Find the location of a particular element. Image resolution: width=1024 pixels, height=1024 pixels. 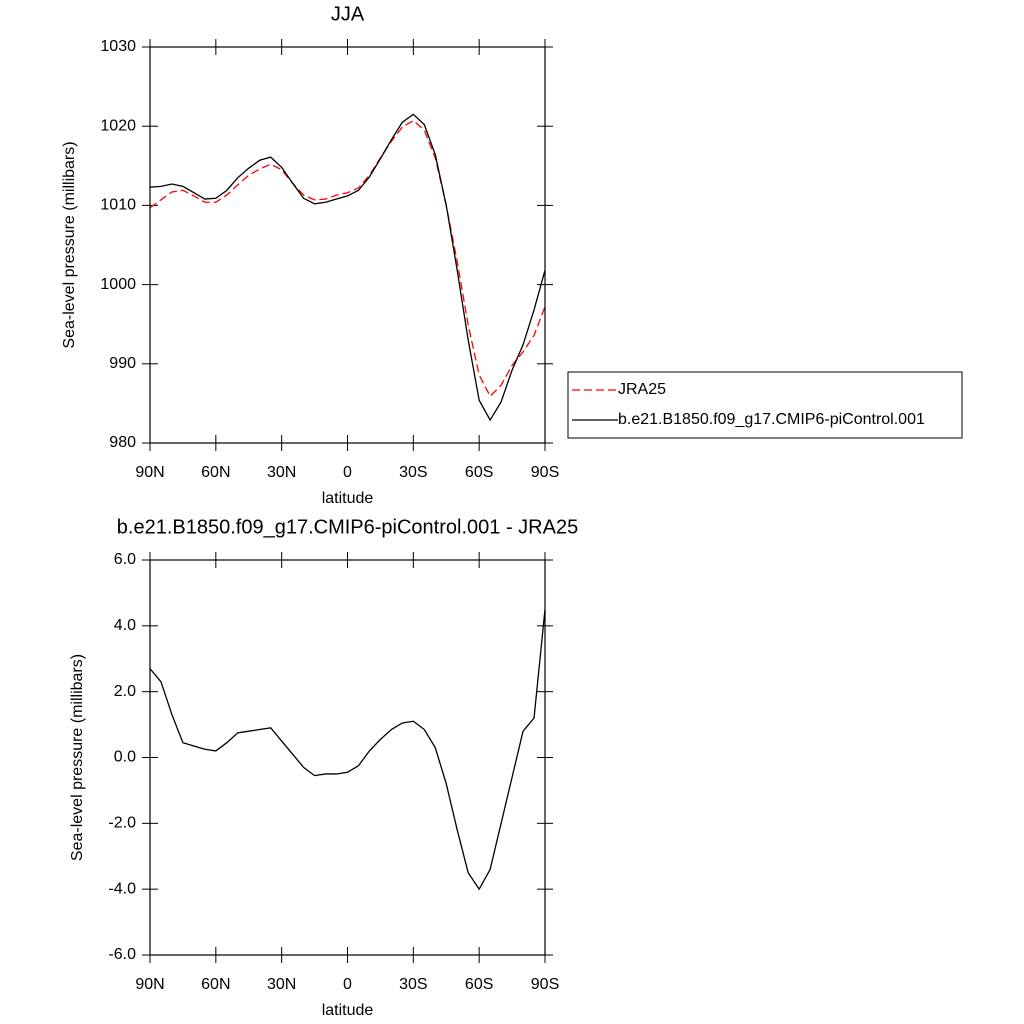

legend-label: JRA25 is located at coordinates (642, 389).